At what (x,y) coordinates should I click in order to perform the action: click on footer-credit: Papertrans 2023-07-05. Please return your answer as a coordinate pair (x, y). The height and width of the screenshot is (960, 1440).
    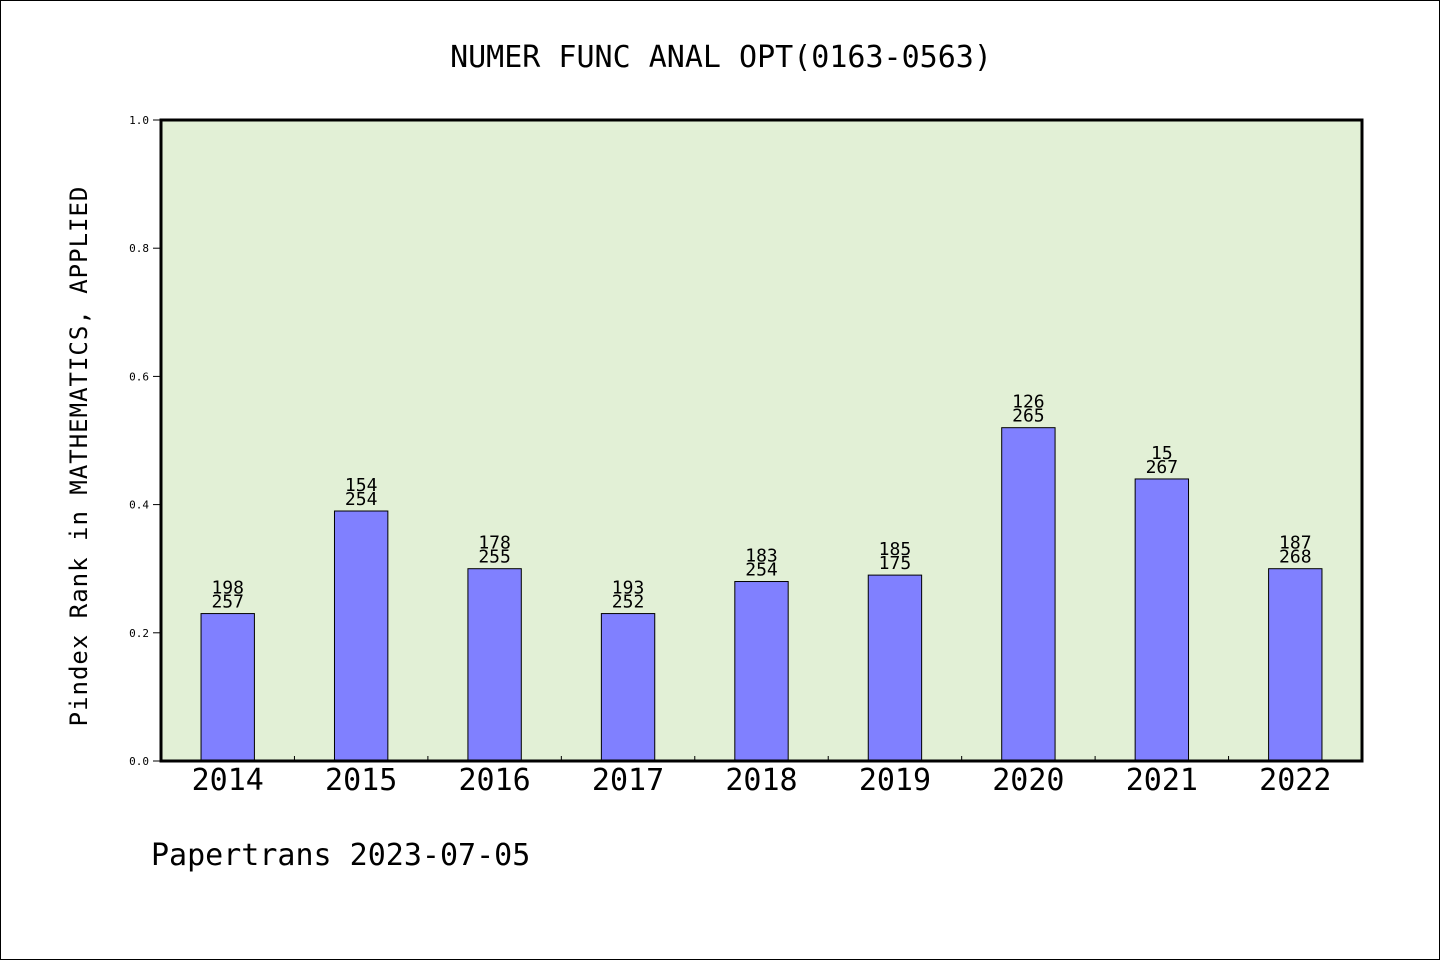
    Looking at the image, I should click on (340, 855).